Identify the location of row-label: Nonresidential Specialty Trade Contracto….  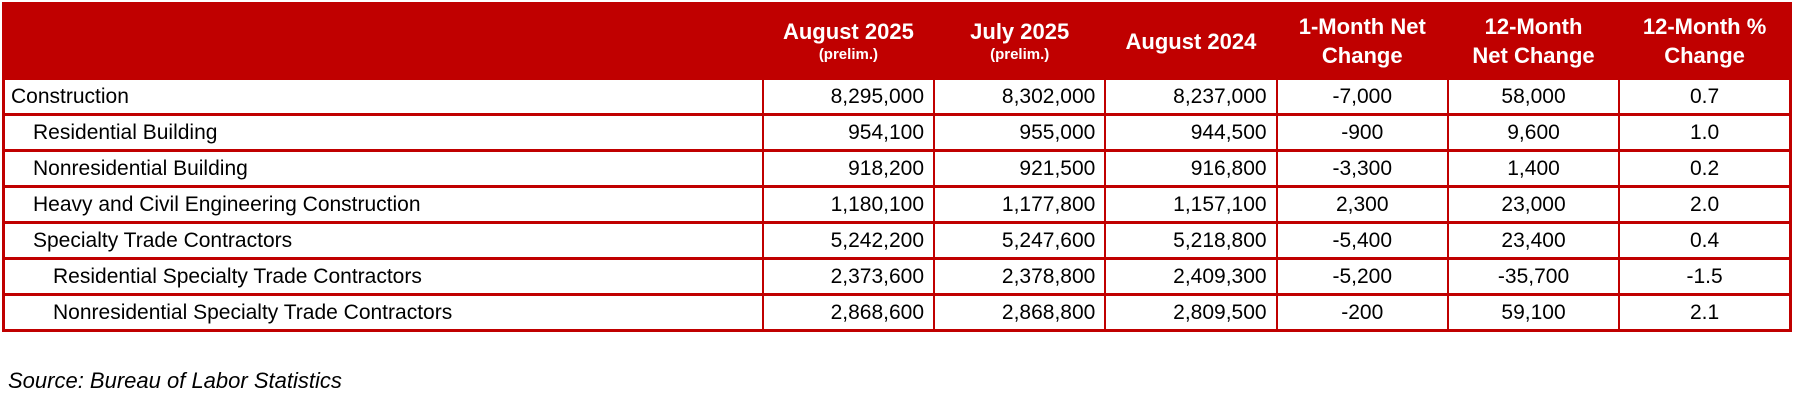
(383, 312).